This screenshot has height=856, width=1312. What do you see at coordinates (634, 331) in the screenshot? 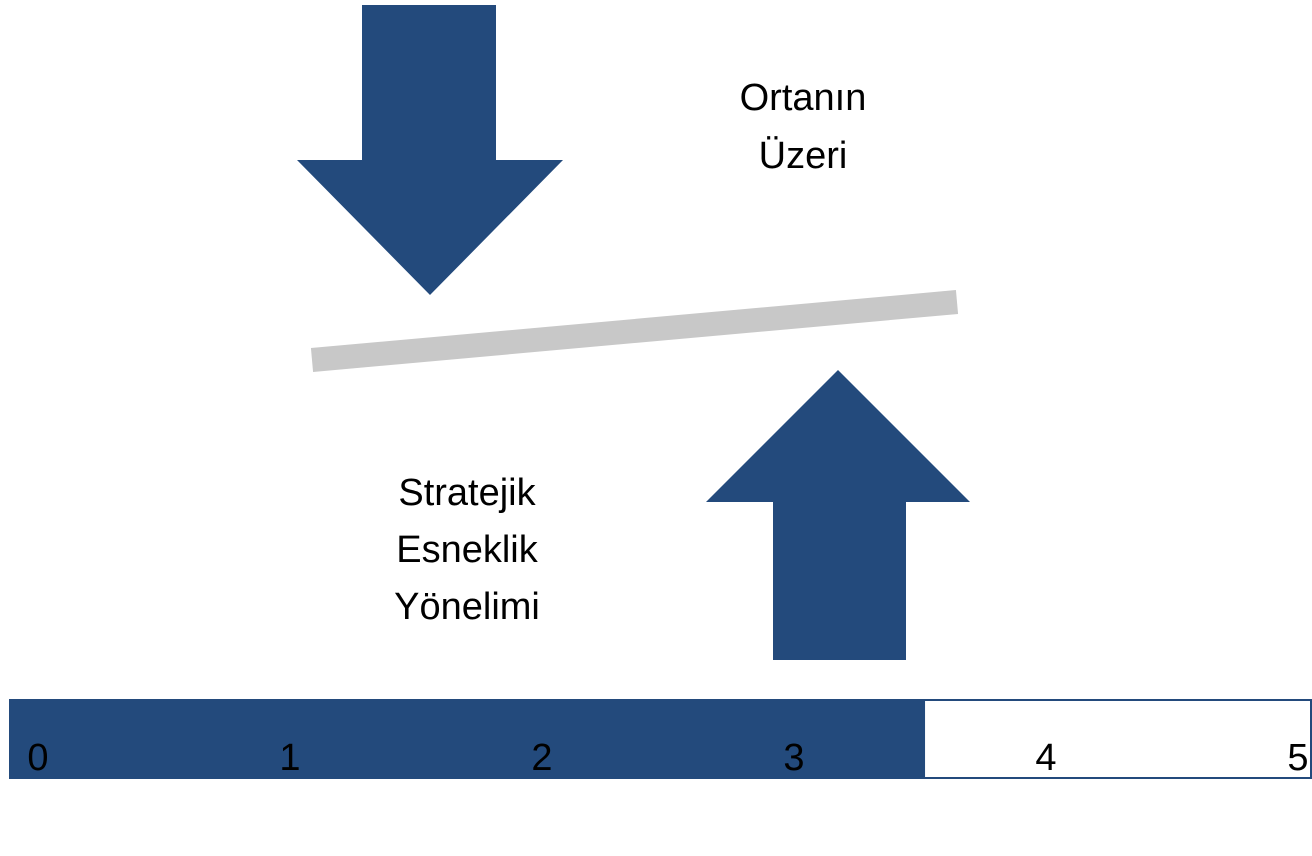
I see `balance-beam` at bounding box center [634, 331].